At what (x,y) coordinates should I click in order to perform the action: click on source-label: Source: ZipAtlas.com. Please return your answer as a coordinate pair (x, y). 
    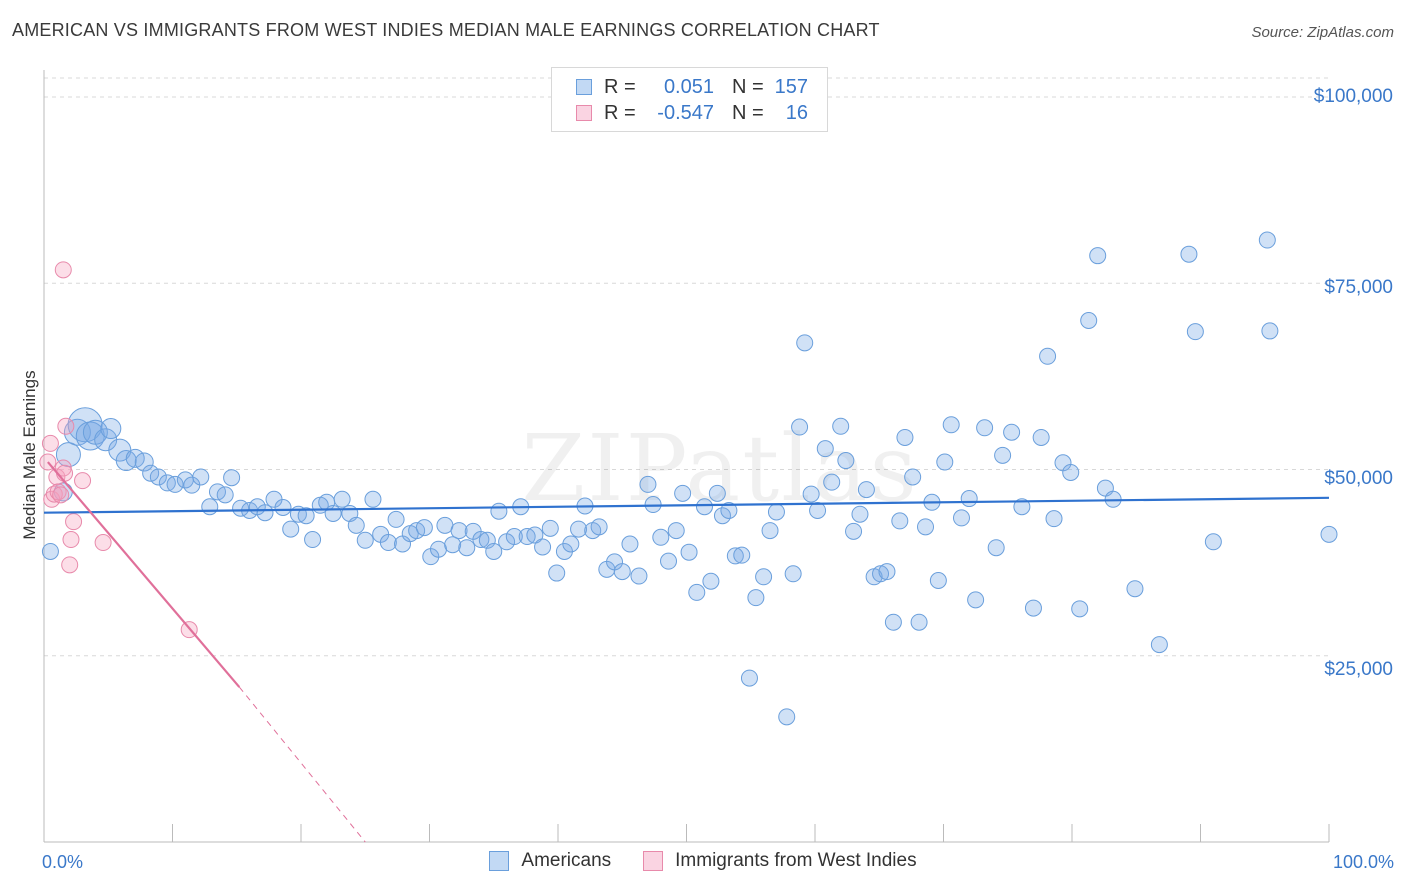
    Looking at the image, I should click on (1322, 32).